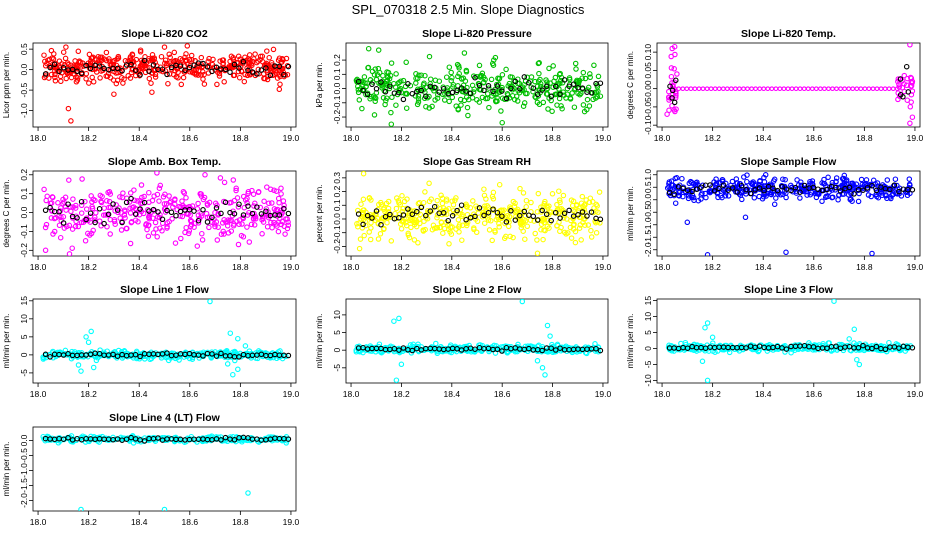 The image size is (936, 540). I want to click on y-tick-label: -5, so click(24, 373).